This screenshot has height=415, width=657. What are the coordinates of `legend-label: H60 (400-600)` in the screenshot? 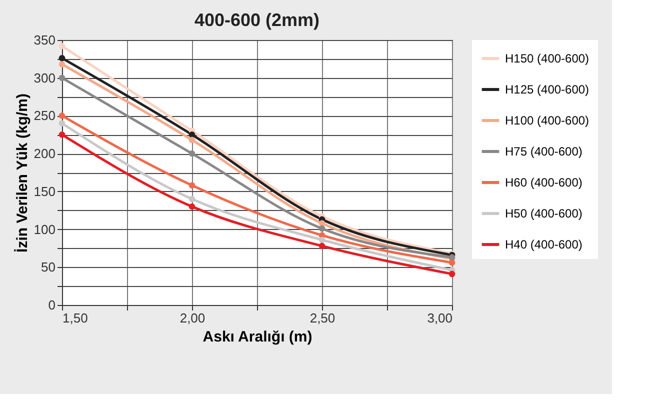 It's located at (543, 183).